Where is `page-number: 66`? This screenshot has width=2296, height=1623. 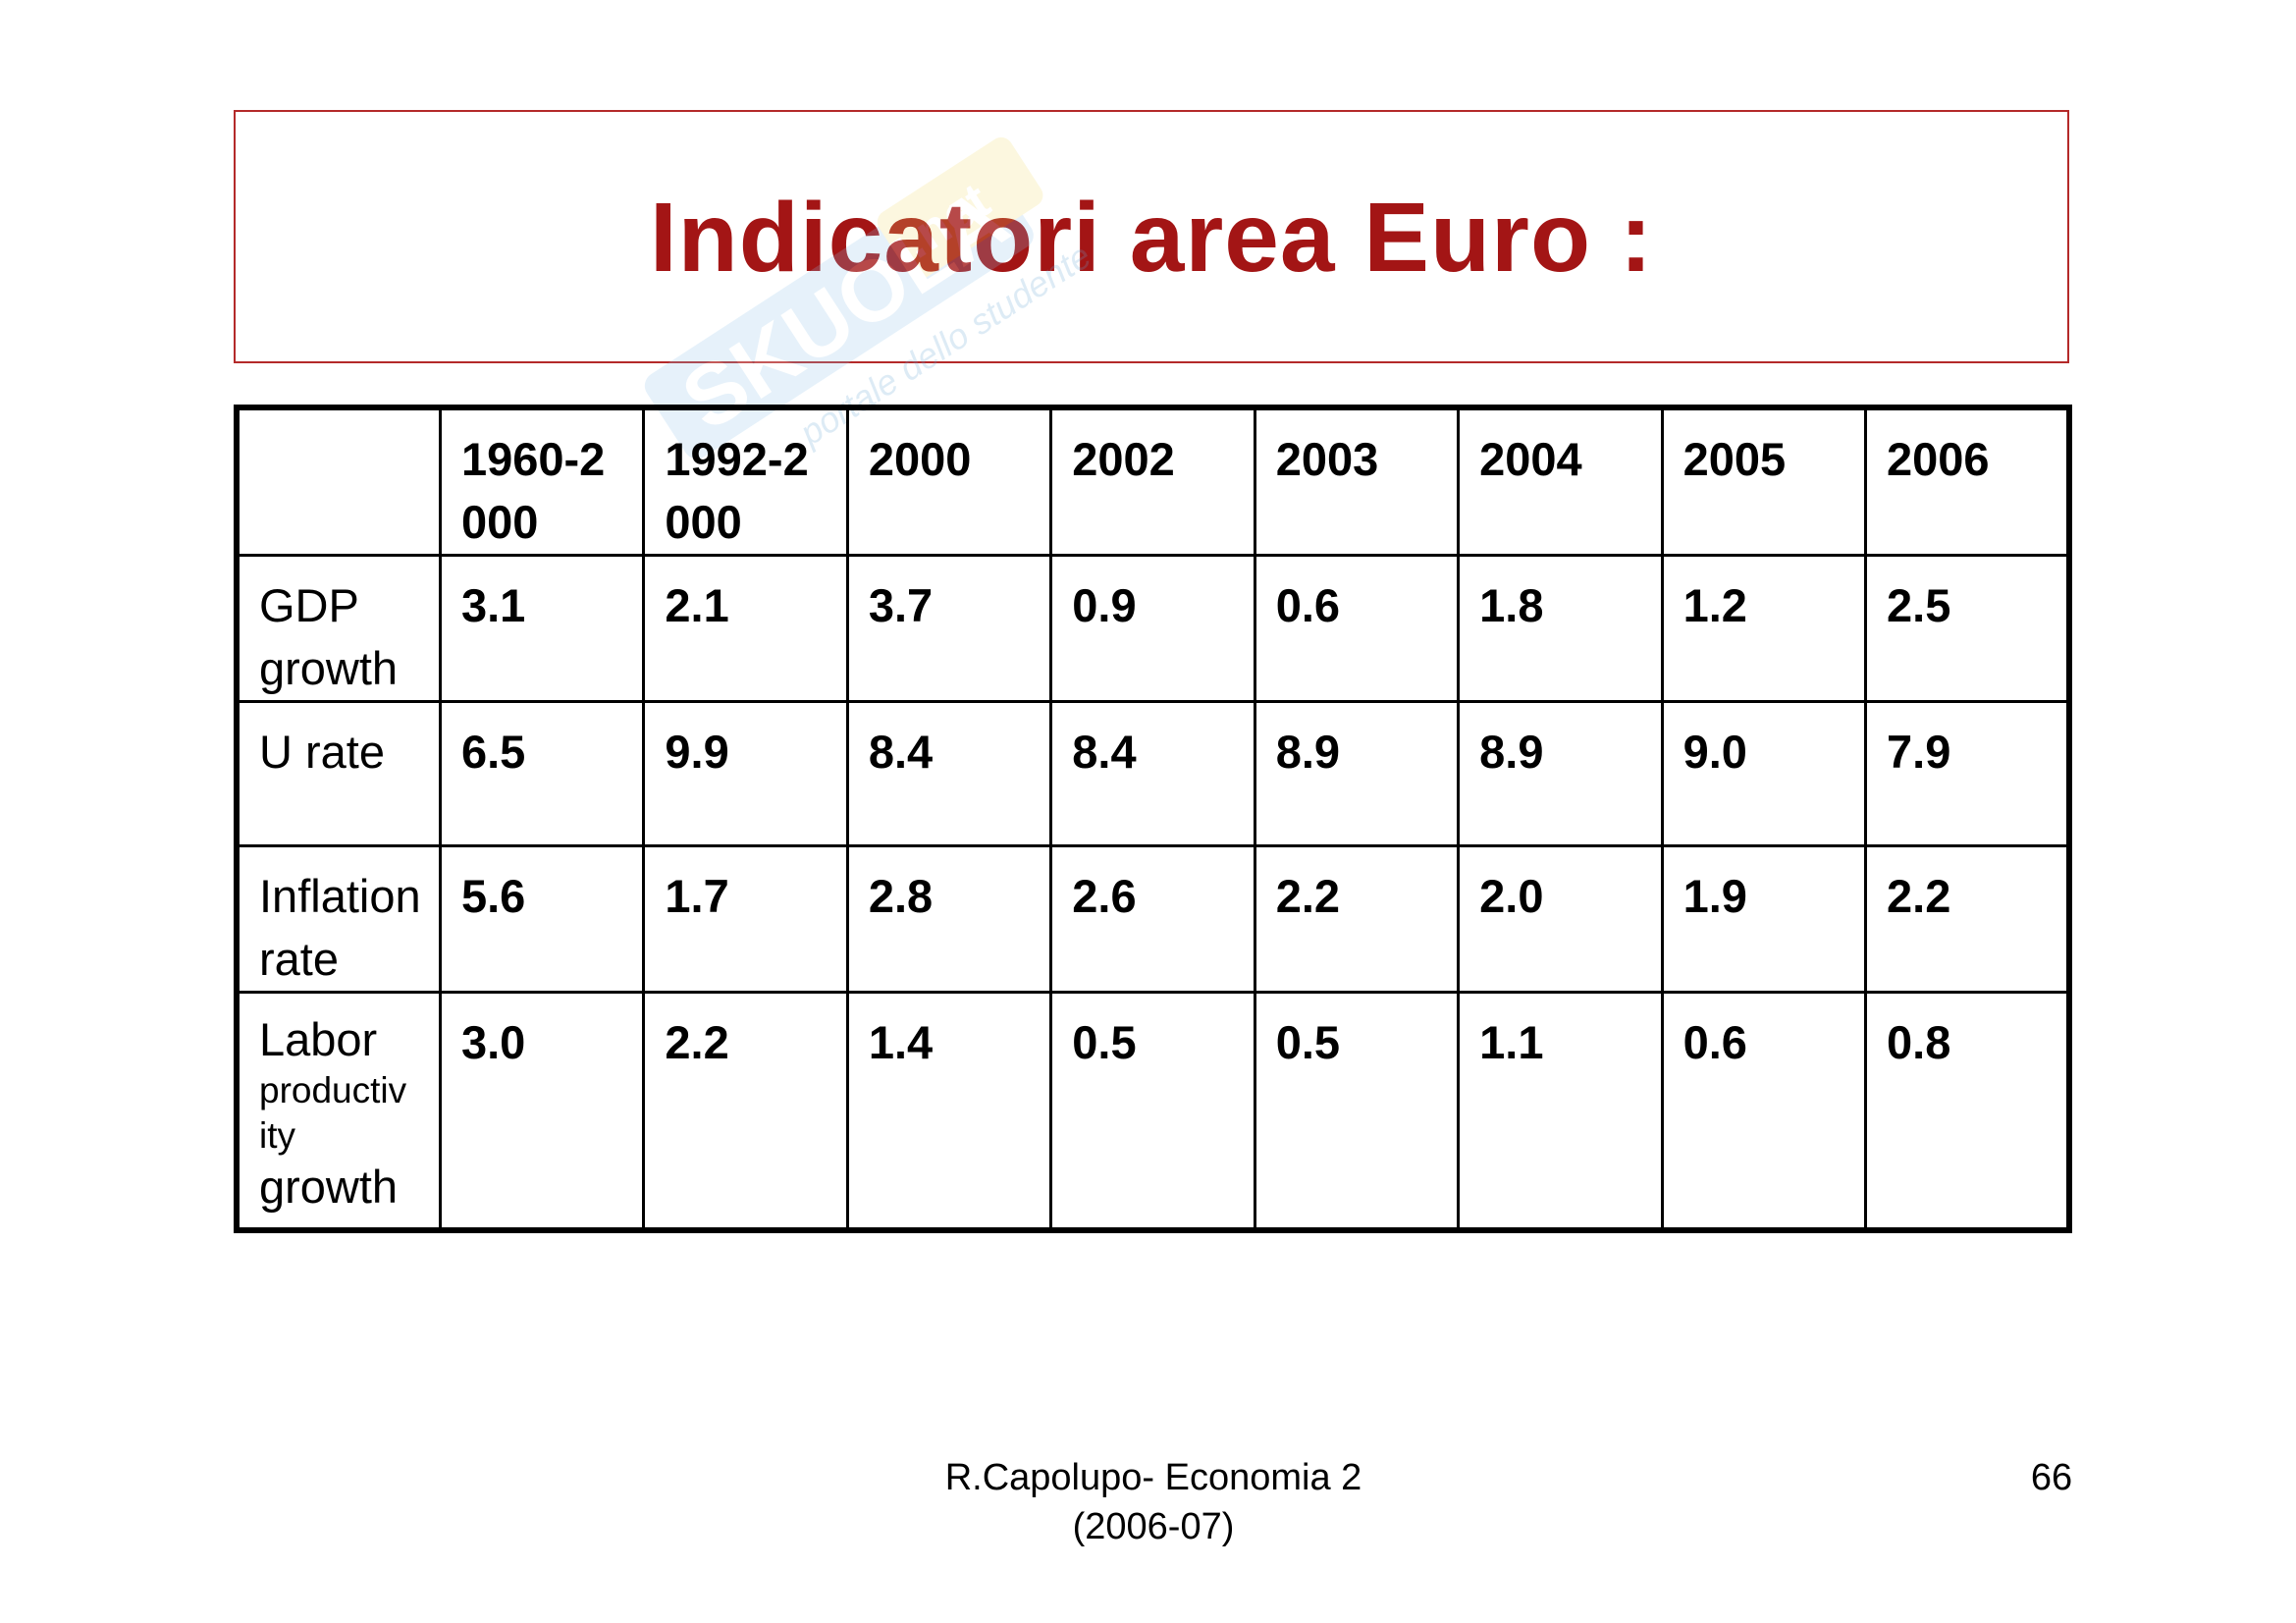 page-number: 66 is located at coordinates (2051, 1477).